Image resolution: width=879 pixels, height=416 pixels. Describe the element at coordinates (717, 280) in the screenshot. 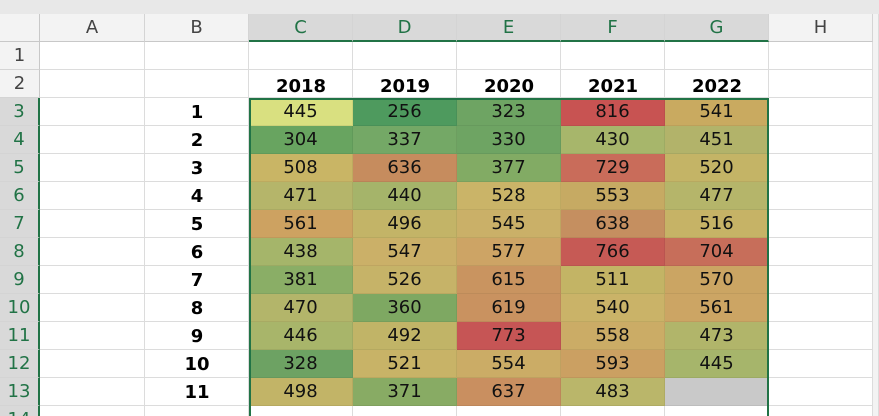

I see `value-cell: 570` at that location.